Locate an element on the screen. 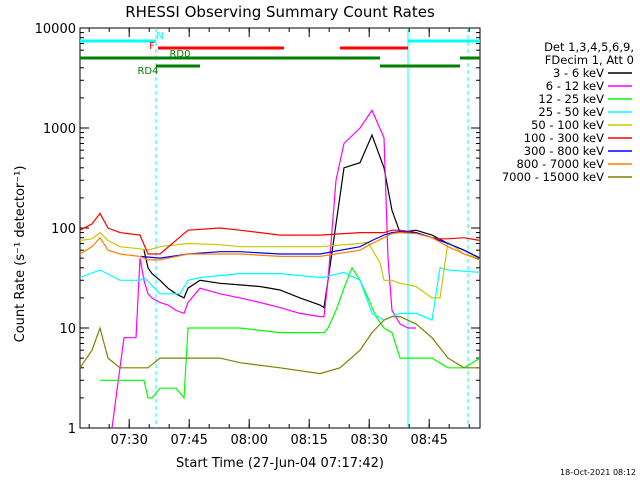  x-axis-label: Start Time (27-Jun-04 07:17:42) is located at coordinates (280, 463).